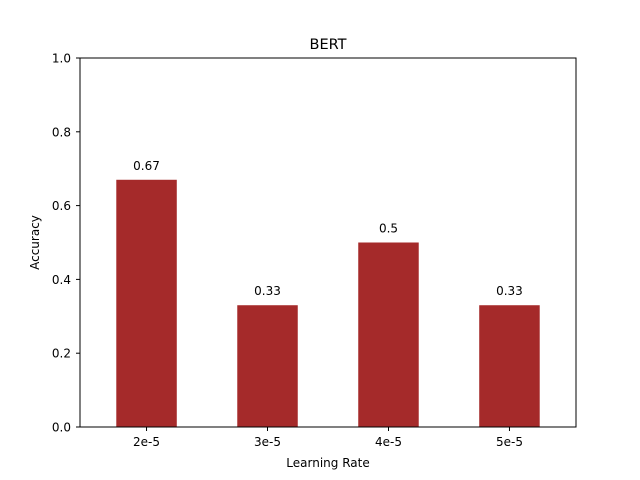 This screenshot has height=480, width=640. What do you see at coordinates (388, 229) in the screenshot?
I see `data-label-4e-5: 0.5` at bounding box center [388, 229].